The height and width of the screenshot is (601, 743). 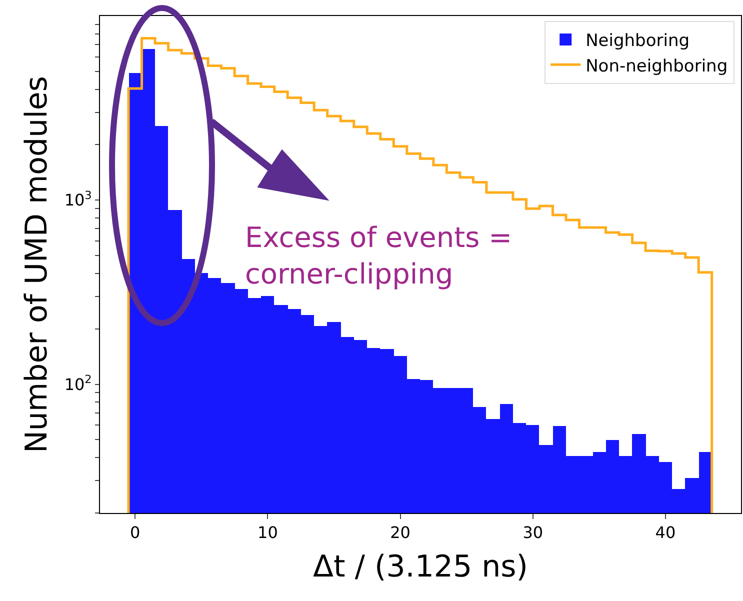 I want to click on y-tick-label: 10$^{3}$, so click(x=78, y=199).